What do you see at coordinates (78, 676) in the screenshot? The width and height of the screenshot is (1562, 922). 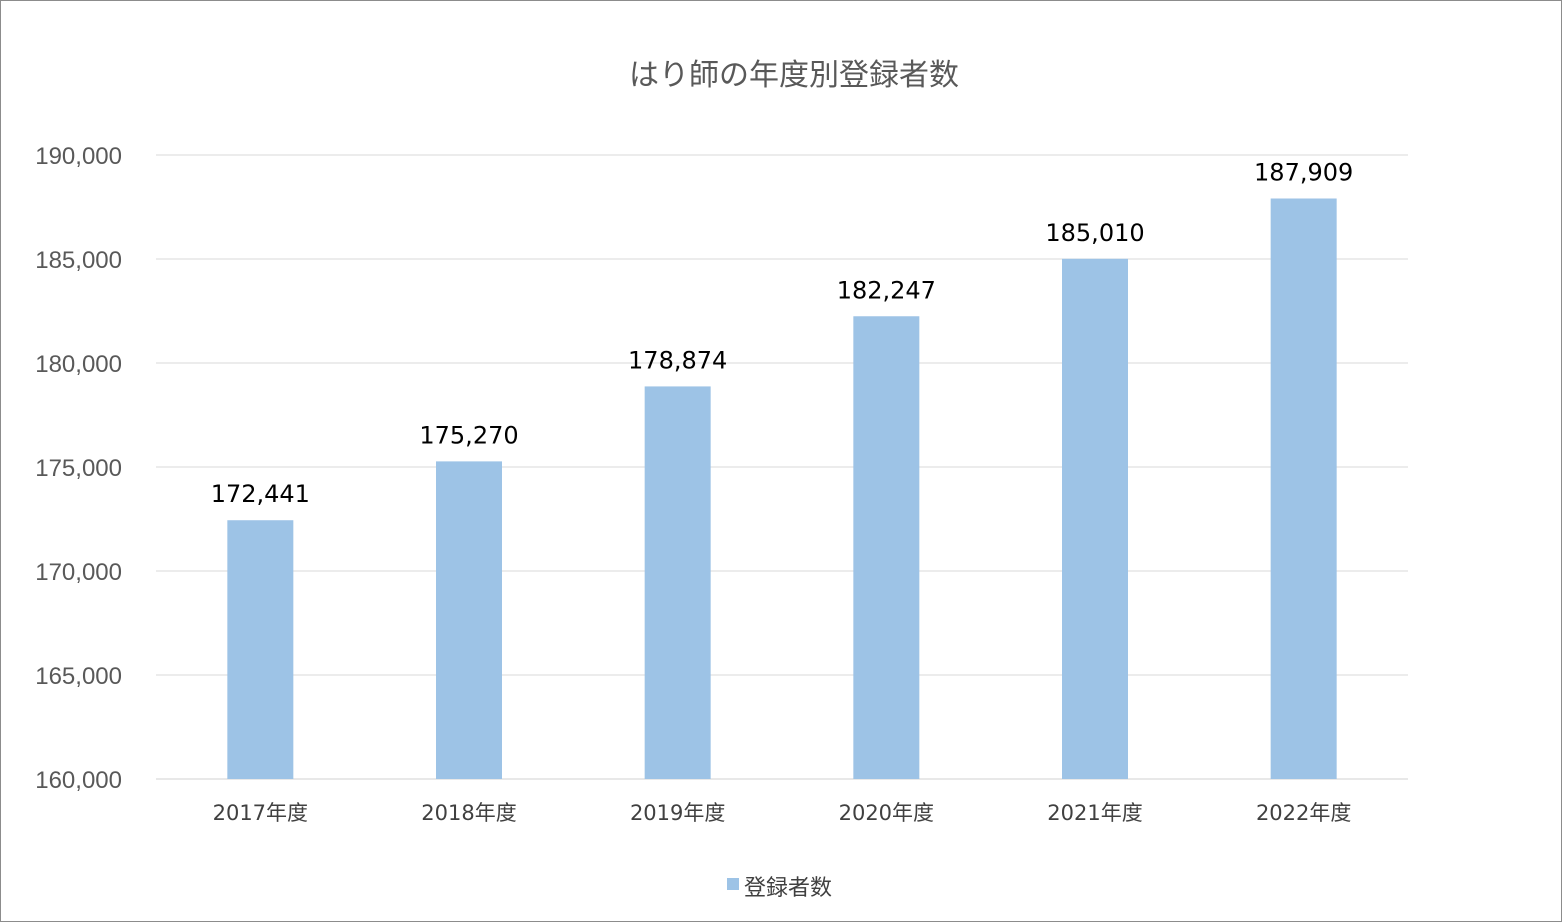 I see `y-tick-label: 165,000` at bounding box center [78, 676].